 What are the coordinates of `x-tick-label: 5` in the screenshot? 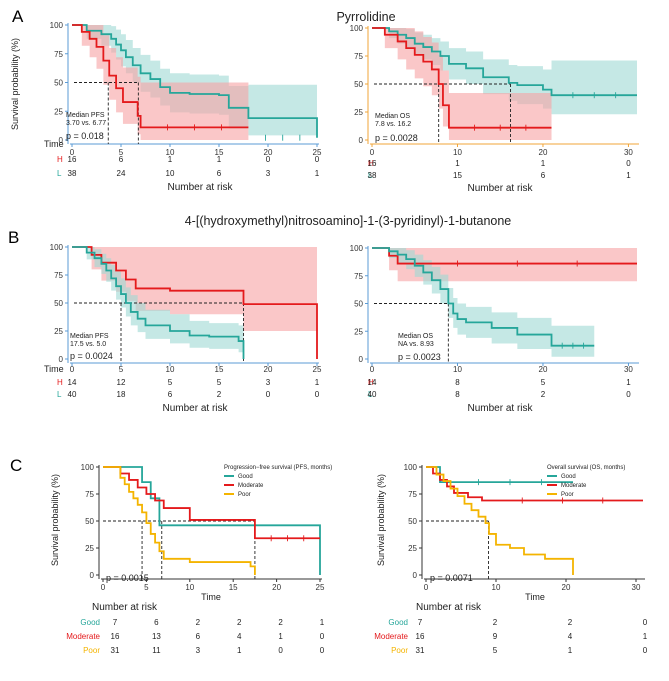 It's located at (121, 152).